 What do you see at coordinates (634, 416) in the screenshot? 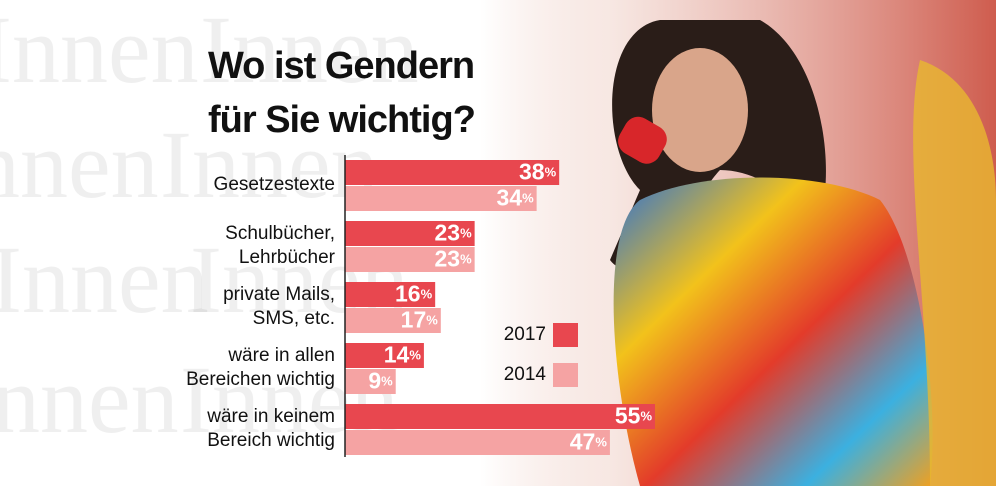
I see `value-label: 55%` at bounding box center [634, 416].